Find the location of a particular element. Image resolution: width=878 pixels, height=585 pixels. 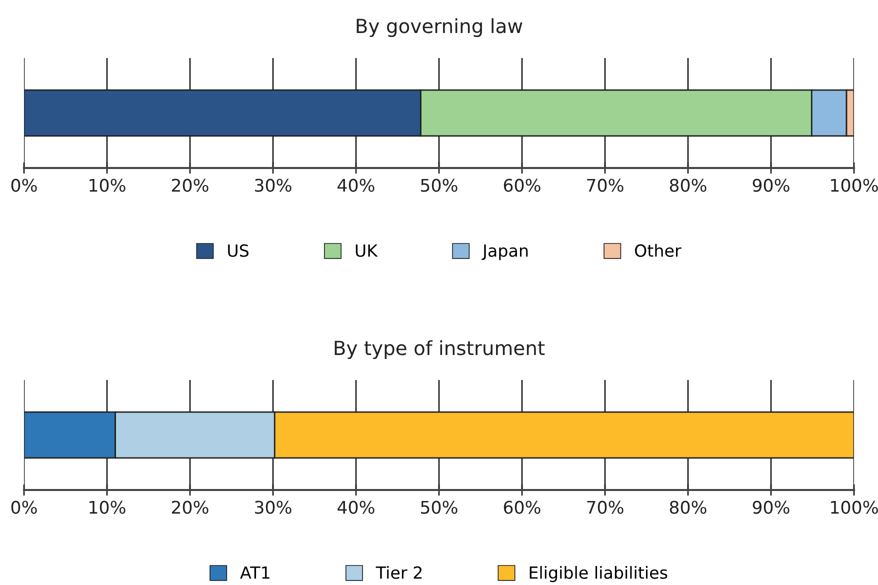

legend-label: Japan is located at coordinates (505, 252).